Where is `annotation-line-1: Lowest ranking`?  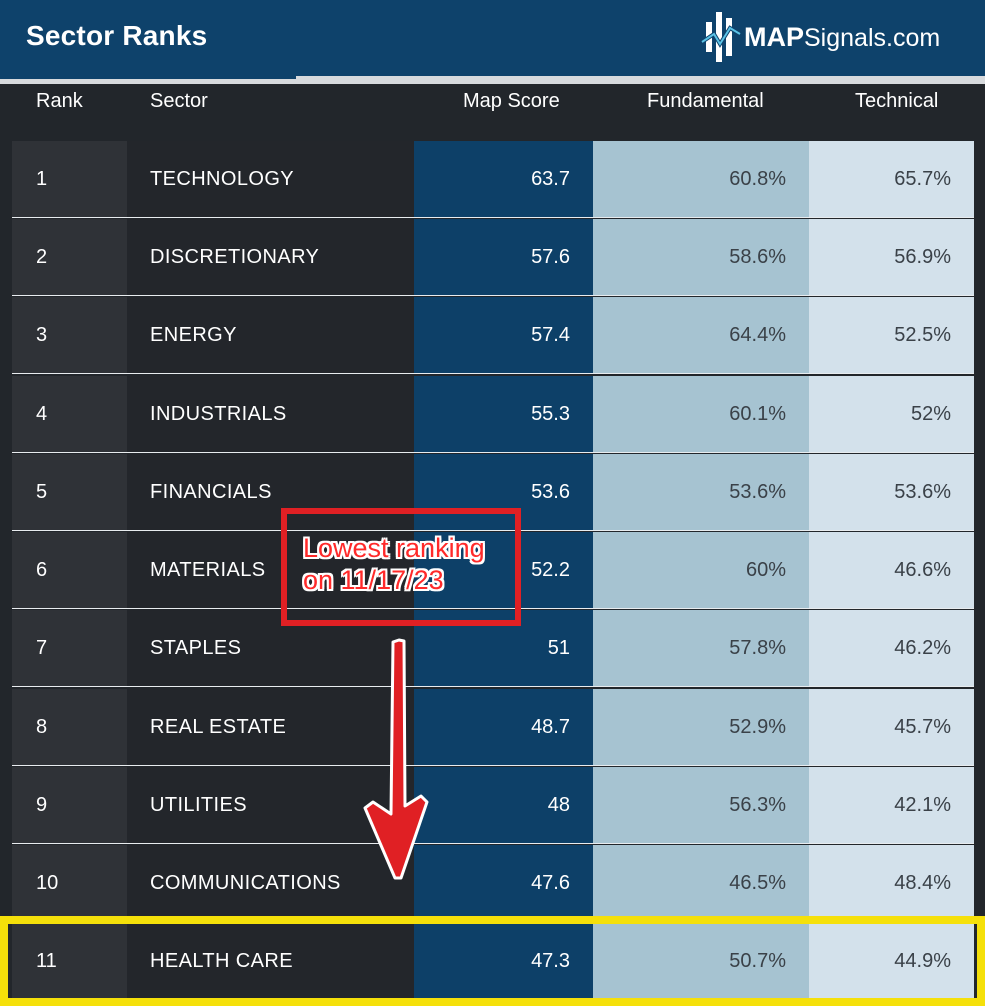 annotation-line-1: Lowest ranking is located at coordinates (394, 548).